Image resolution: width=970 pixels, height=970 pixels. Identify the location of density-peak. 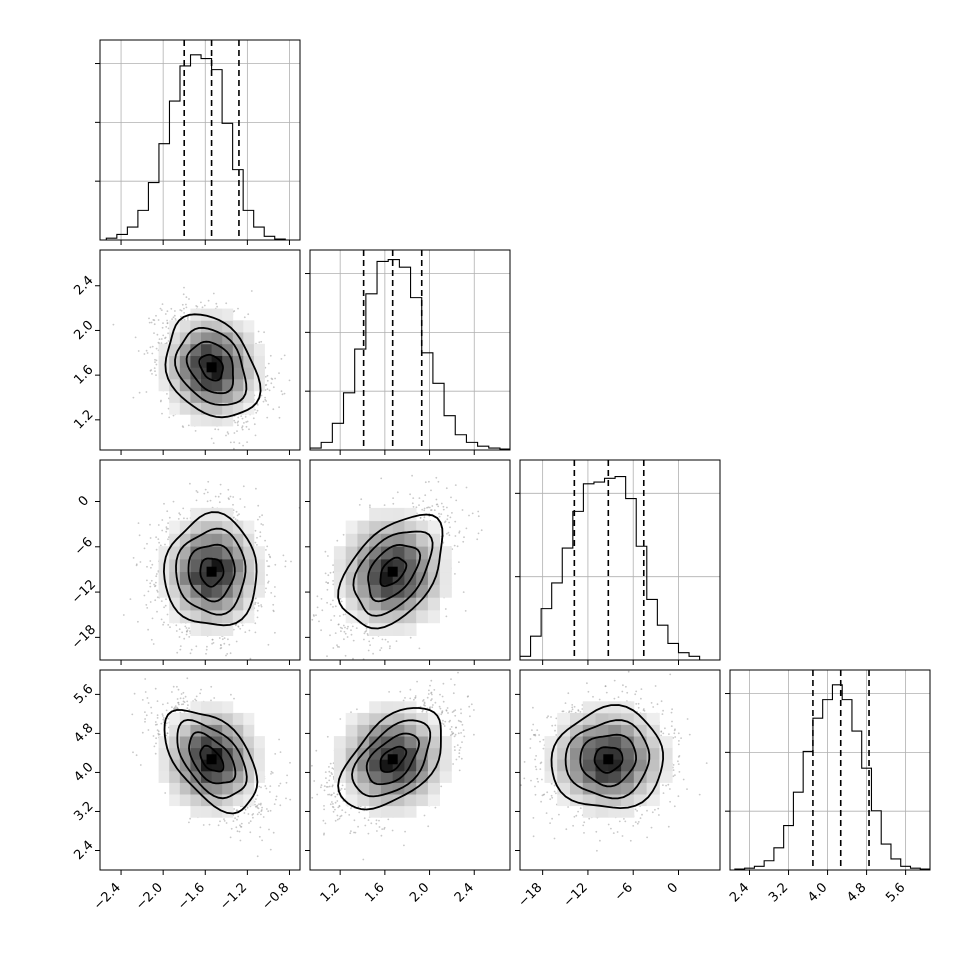
(608, 759).